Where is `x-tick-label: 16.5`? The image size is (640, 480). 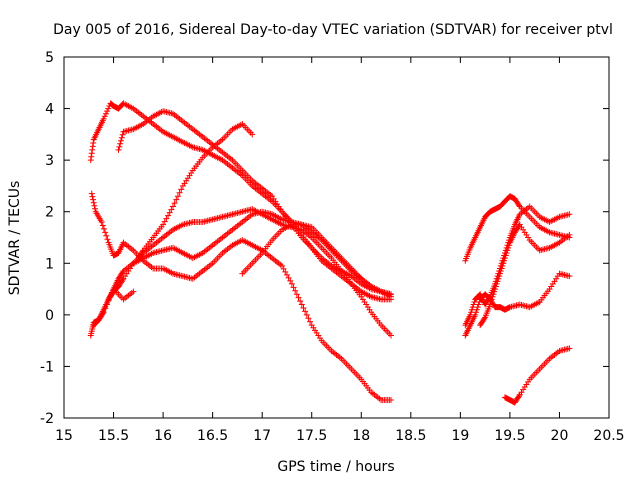
x-tick-label: 16.5 is located at coordinates (212, 436).